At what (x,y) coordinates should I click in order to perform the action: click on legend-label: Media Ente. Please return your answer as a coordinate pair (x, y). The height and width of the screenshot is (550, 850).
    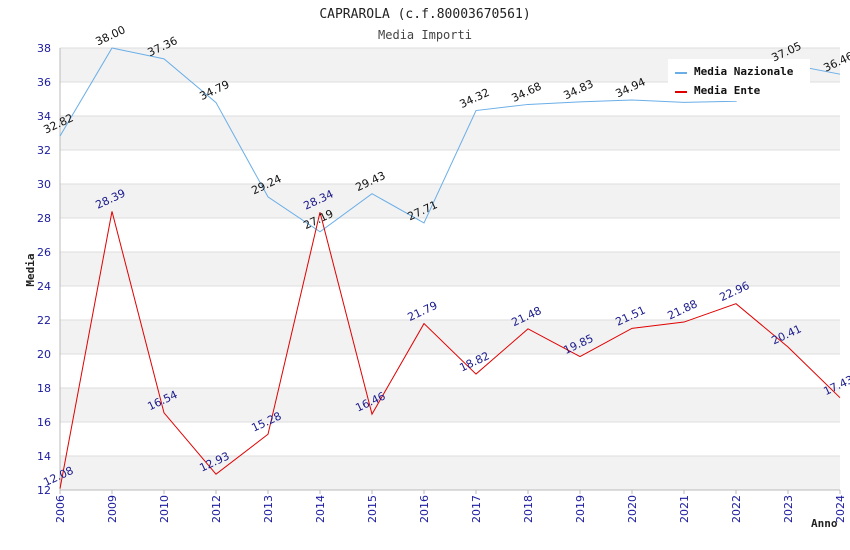
    Looking at the image, I should click on (727, 90).